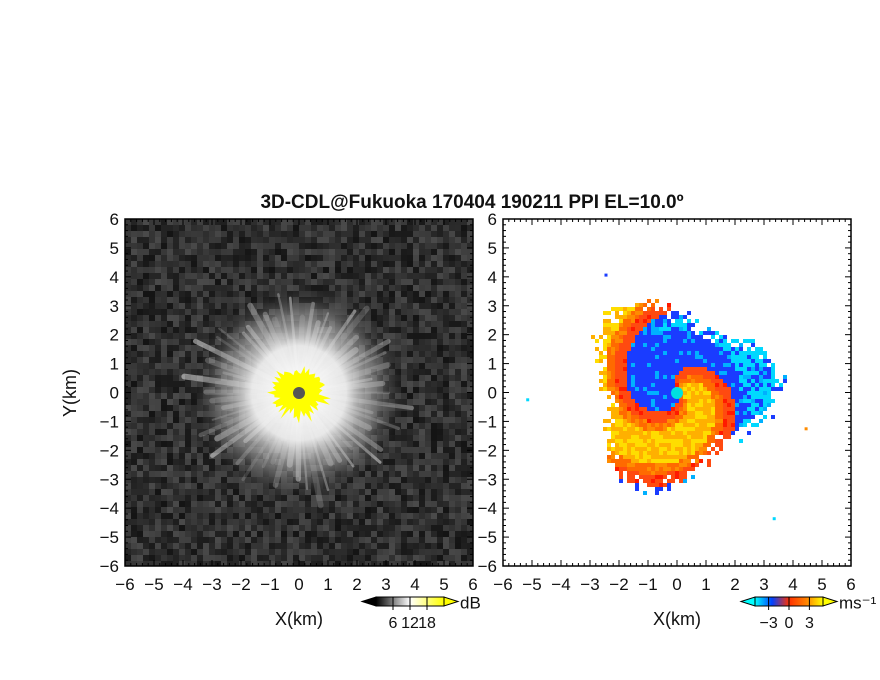 This screenshot has height=680, width=880. Describe the element at coordinates (470, 603) in the screenshot. I see `colorbar-unit-label: dB` at that location.